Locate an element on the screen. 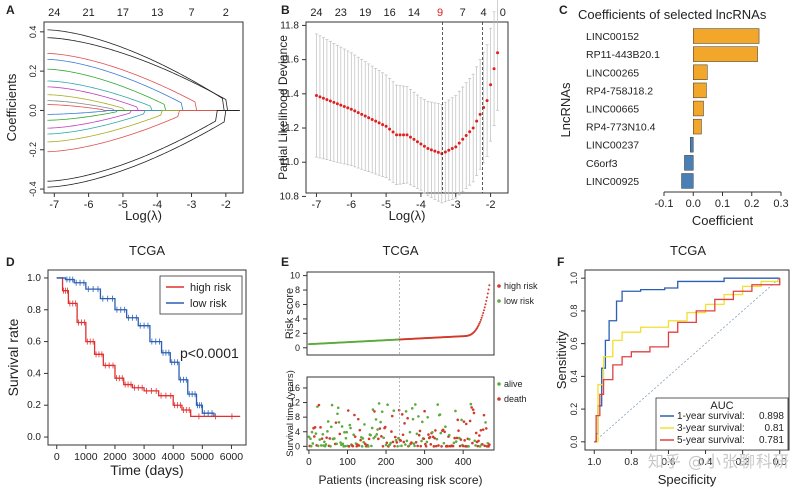 Image resolution: width=804 pixels, height=493 pixels. panel-e-lower-ytick-label: 4 is located at coordinates (297, 432).